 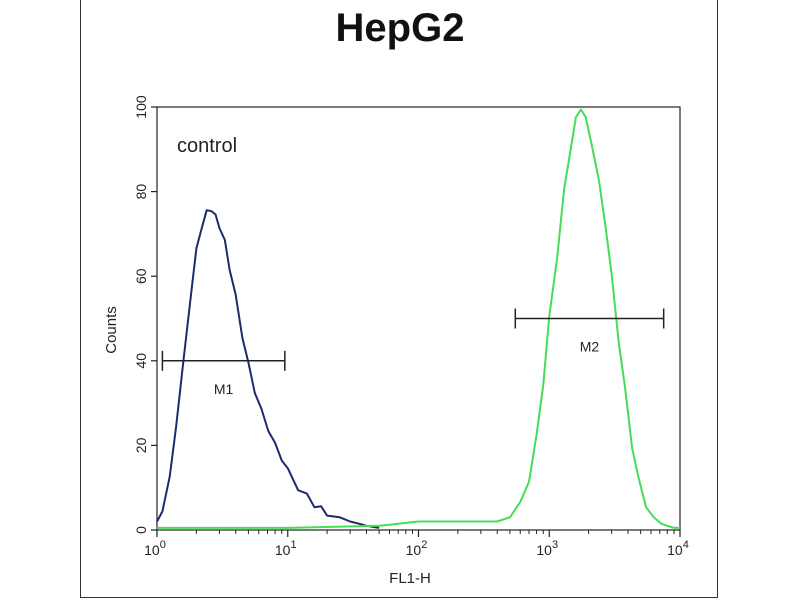 I want to click on marker-label-m1: M1, so click(x=224, y=389).